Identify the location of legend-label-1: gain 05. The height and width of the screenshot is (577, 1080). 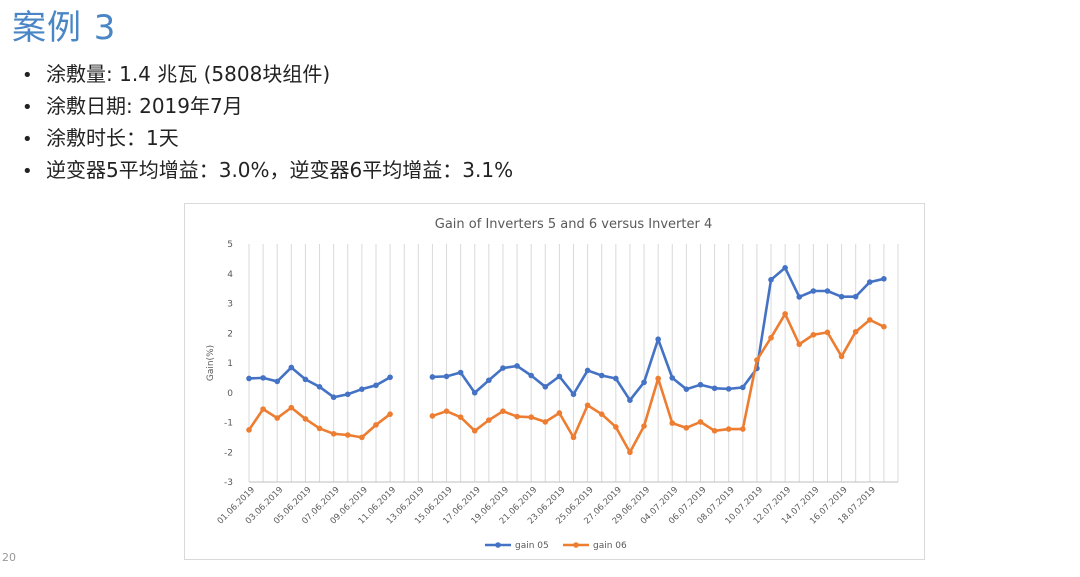
(532, 546).